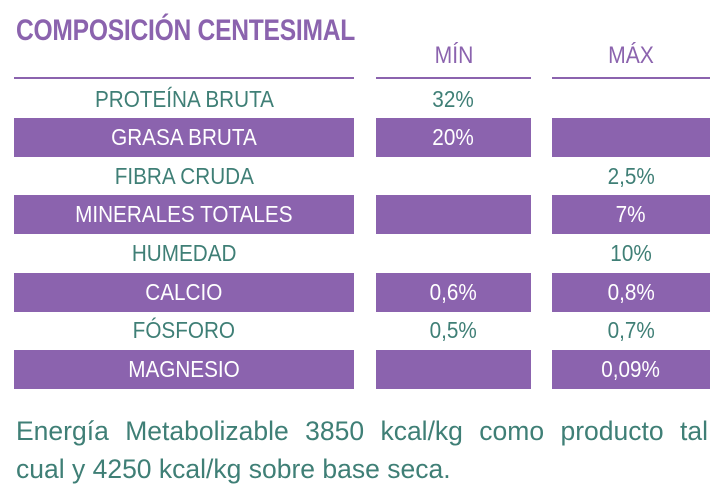 The width and height of the screenshot is (721, 503). I want to click on row-min-value: 20%, so click(453, 137).